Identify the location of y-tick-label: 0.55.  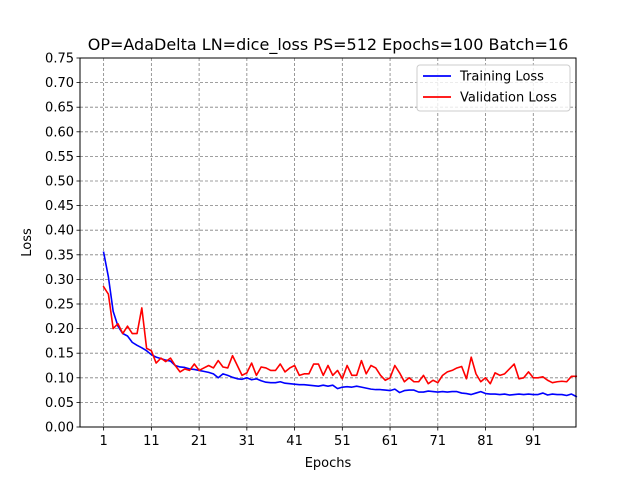
(59, 157).